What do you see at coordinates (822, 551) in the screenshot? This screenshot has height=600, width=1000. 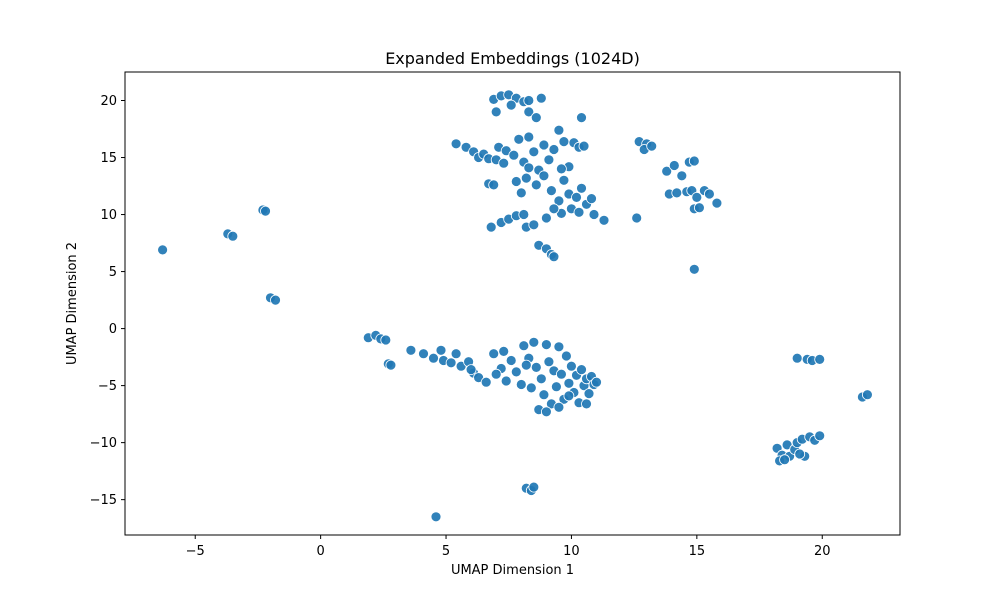 I see `x-tick-label: 20` at bounding box center [822, 551].